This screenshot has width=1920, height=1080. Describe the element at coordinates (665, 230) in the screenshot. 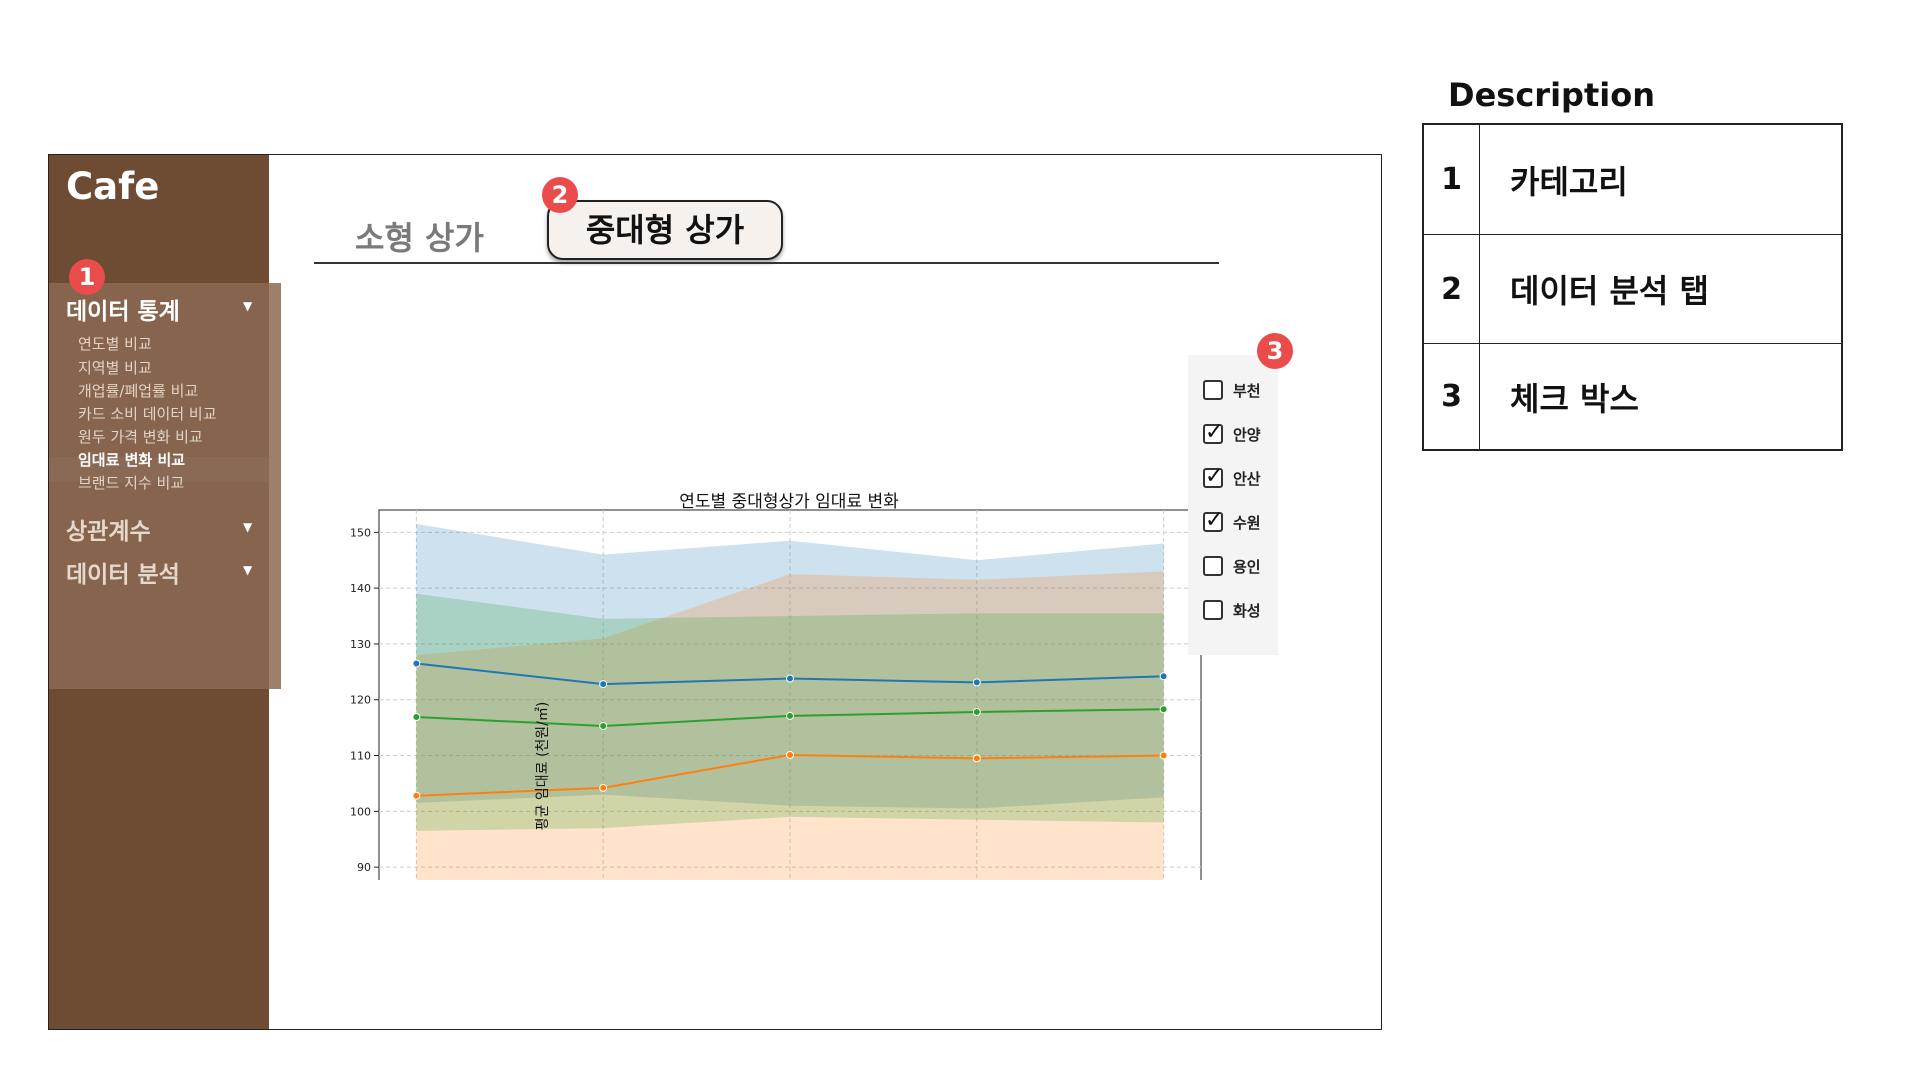

I see `tab-large-store: 중대형 상가` at that location.